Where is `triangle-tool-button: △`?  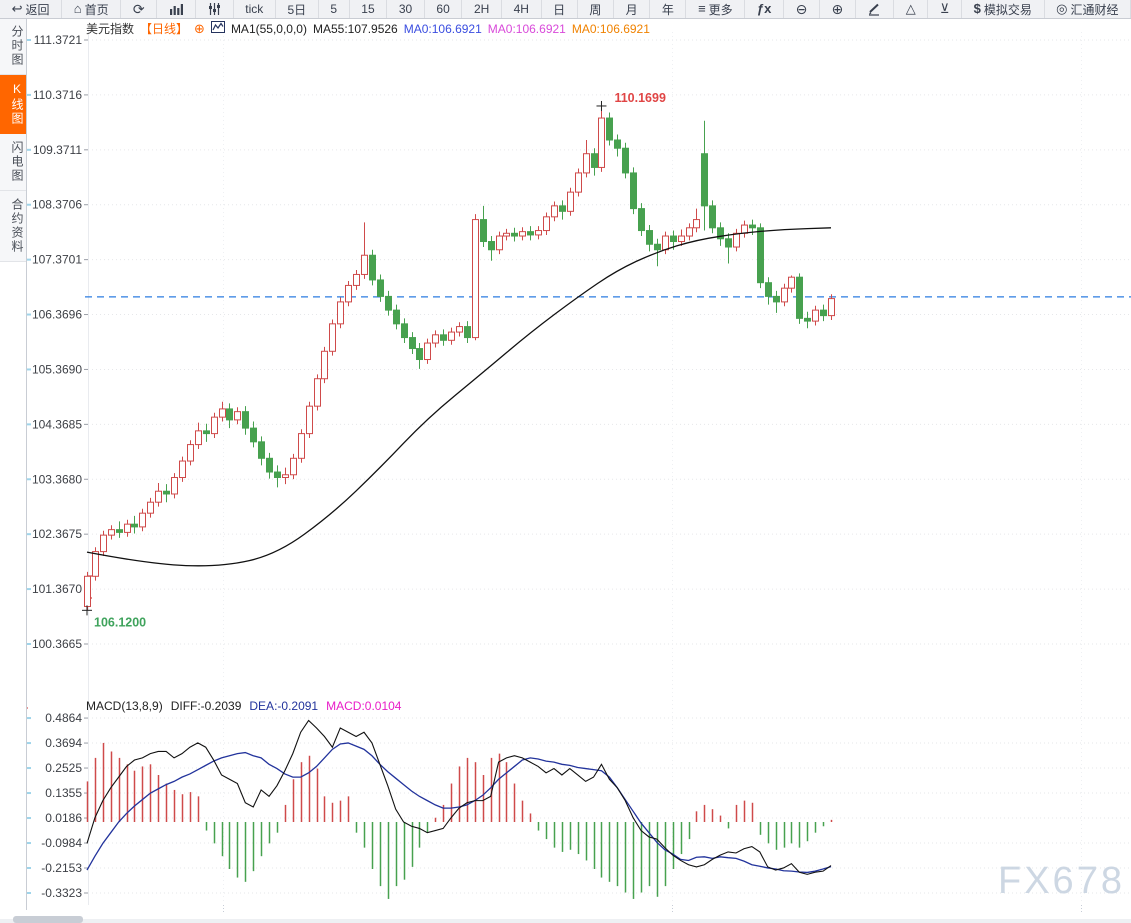 triangle-tool-button: △ is located at coordinates (911, 9).